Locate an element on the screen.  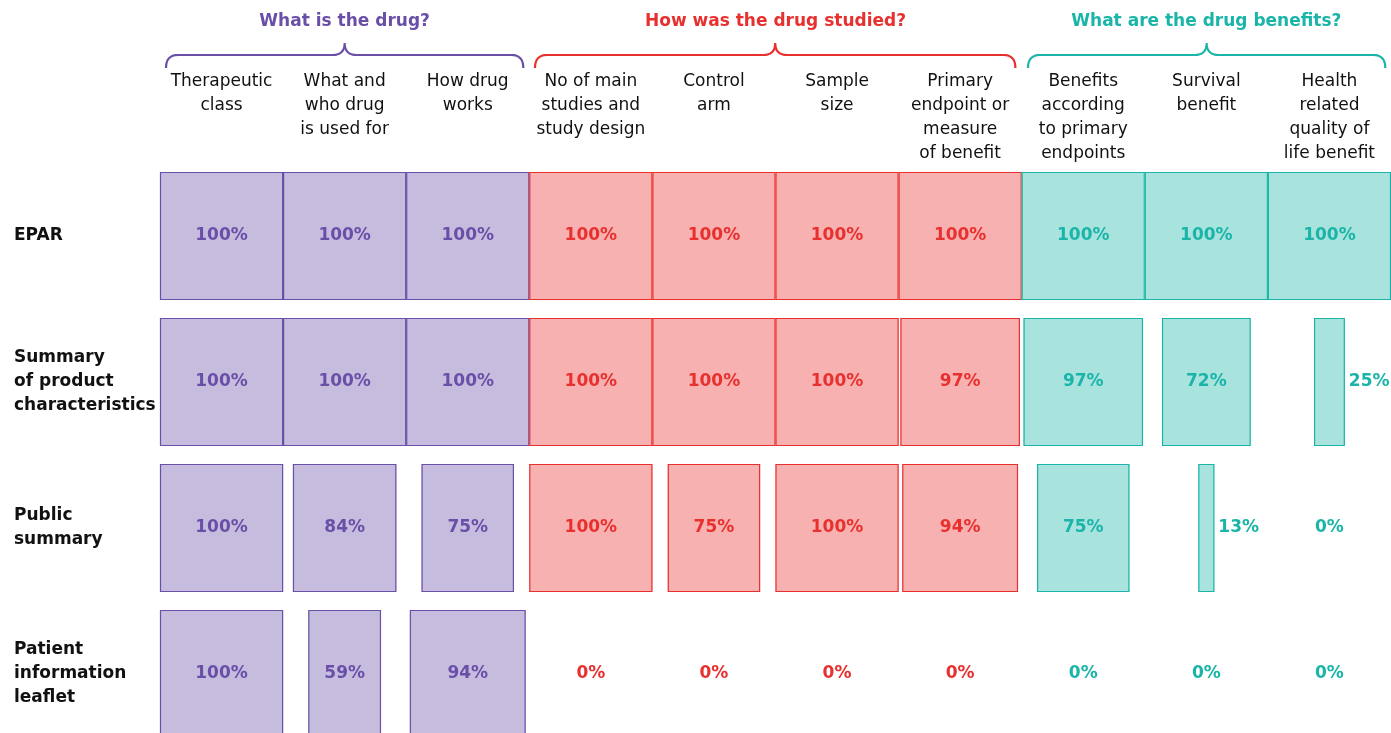
data-label: 25% is located at coordinates (1369, 380).